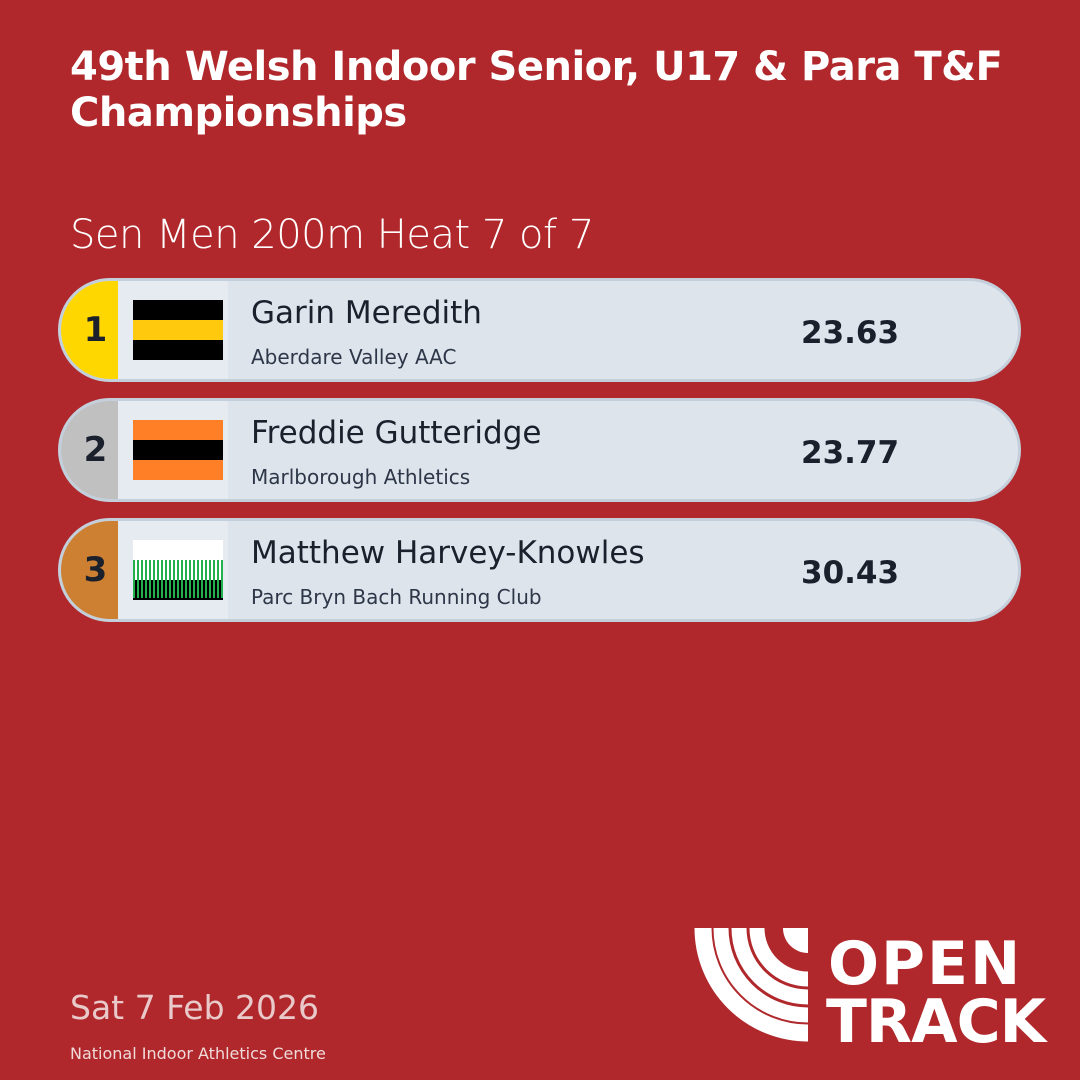  I want to click on opentrack-logo: OPEN TRACK, so click(872, 988).